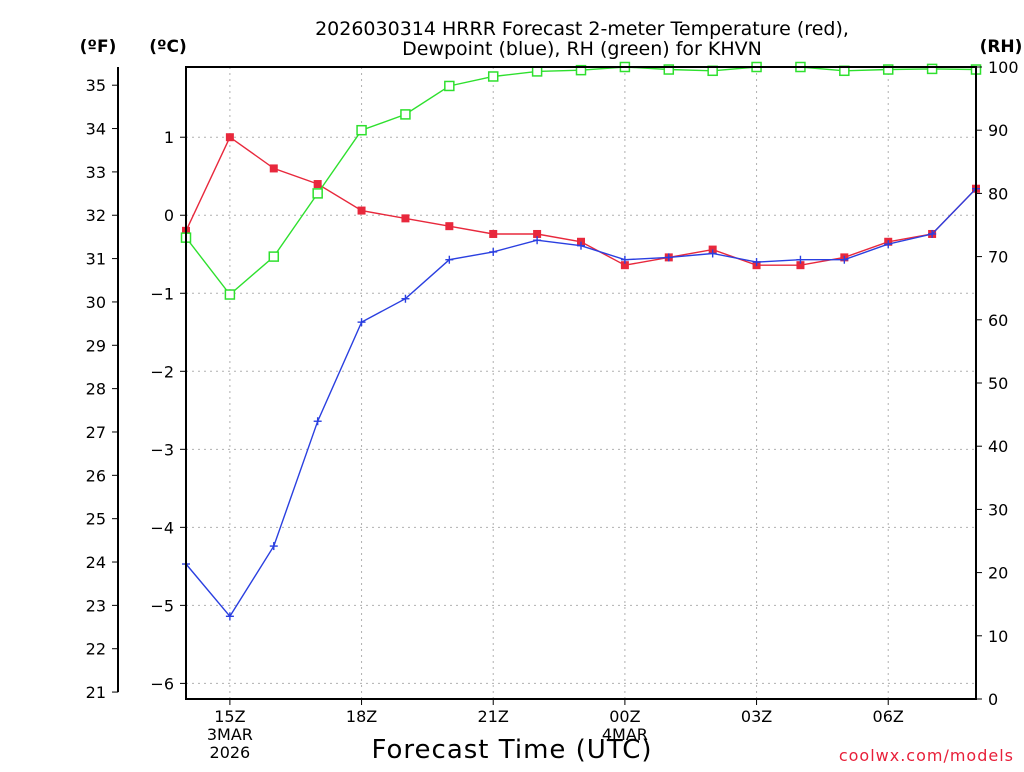  Describe the element at coordinates (998, 193) in the screenshot. I see `rh-tick-label: 80` at that location.